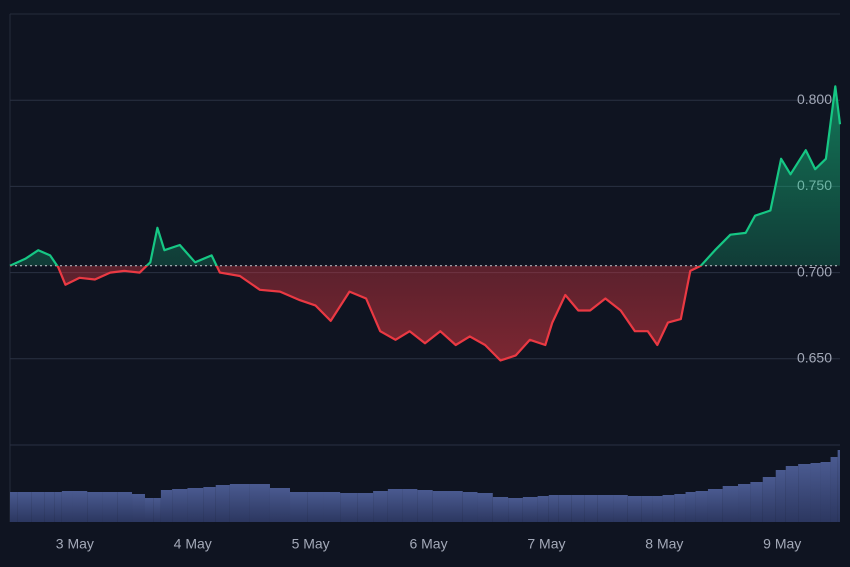 This screenshot has width=850, height=567. I want to click on x-tick-label: 9 May, so click(782, 544).